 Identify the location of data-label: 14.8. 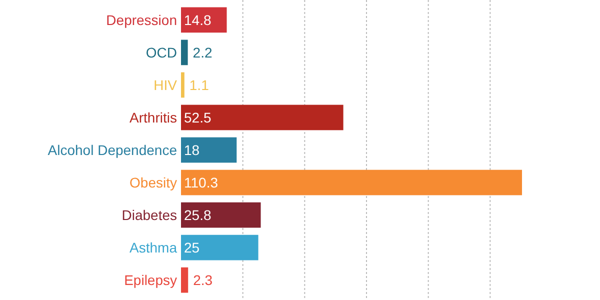
(198, 20).